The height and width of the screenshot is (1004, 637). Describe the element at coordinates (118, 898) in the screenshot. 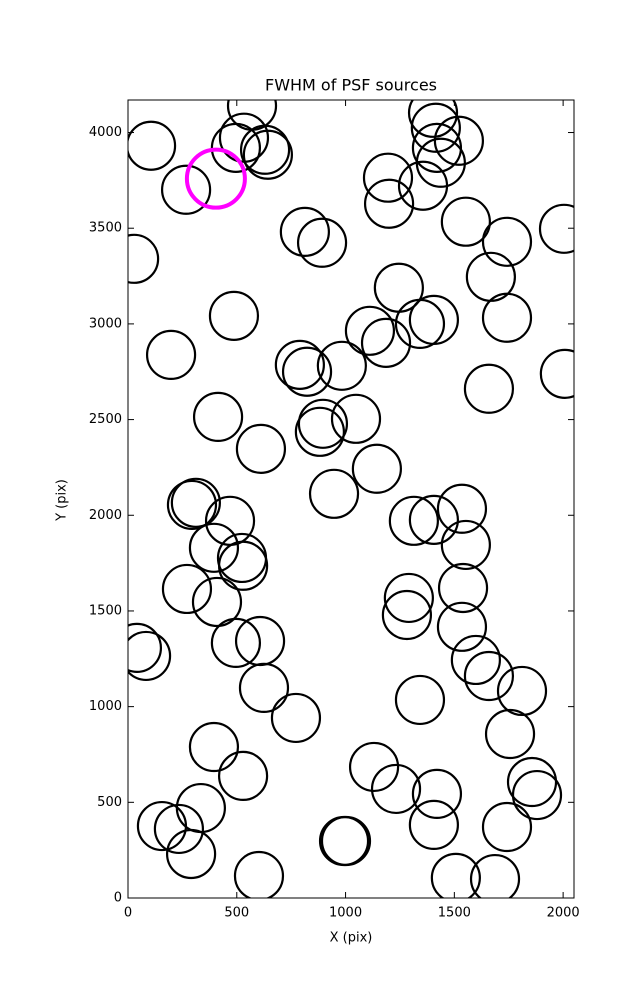

I see `y-tick-label: 0` at that location.